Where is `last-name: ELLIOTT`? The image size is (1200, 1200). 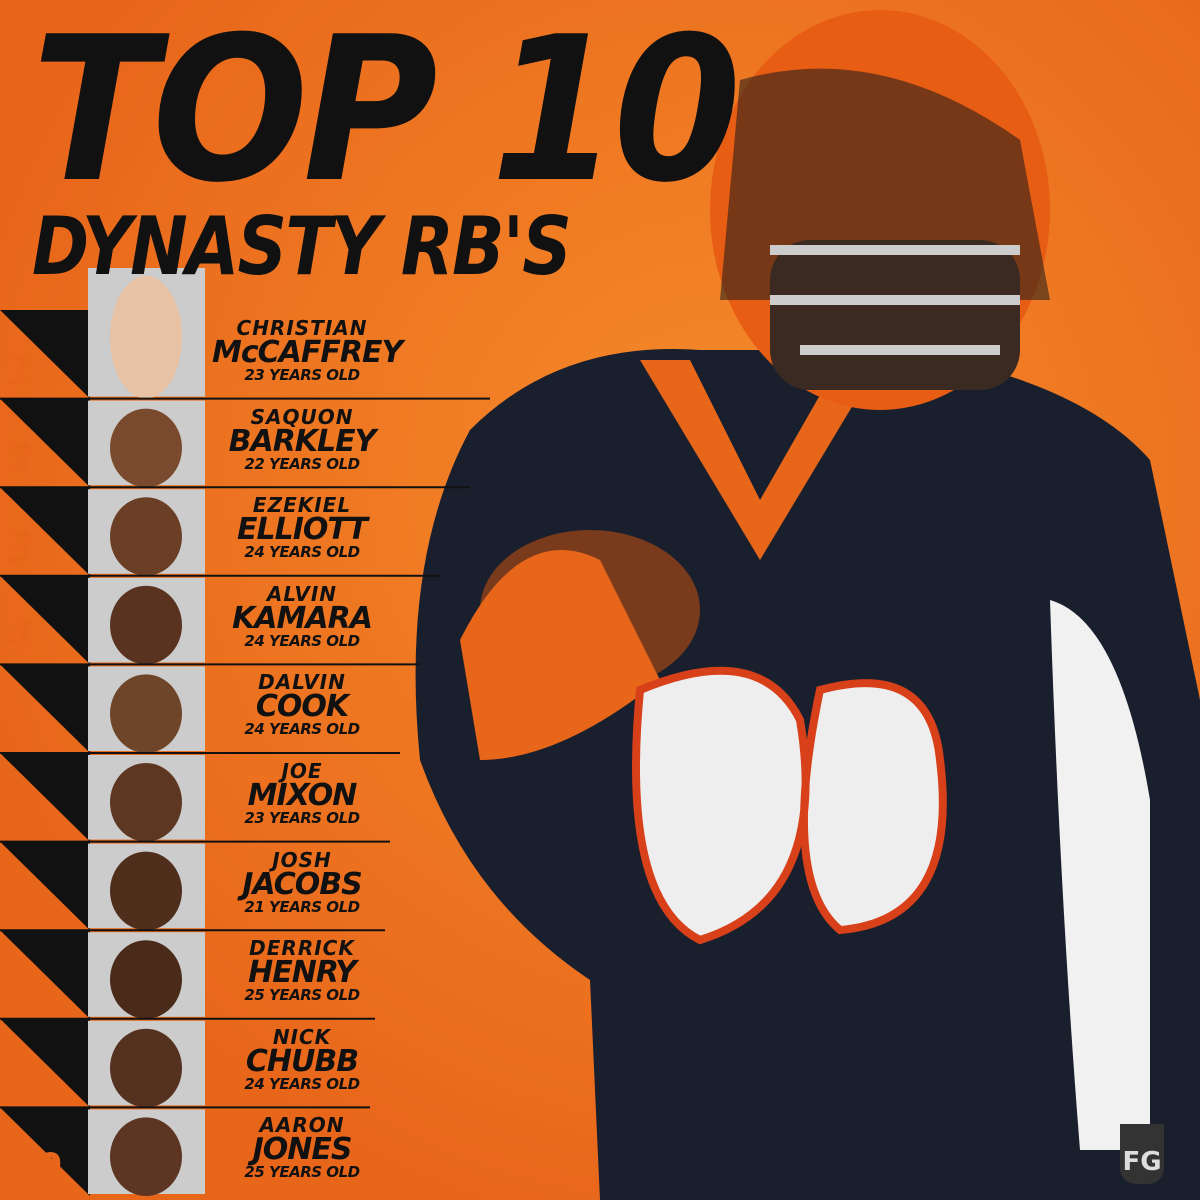
last-name: ELLIOTT is located at coordinates (302, 530).